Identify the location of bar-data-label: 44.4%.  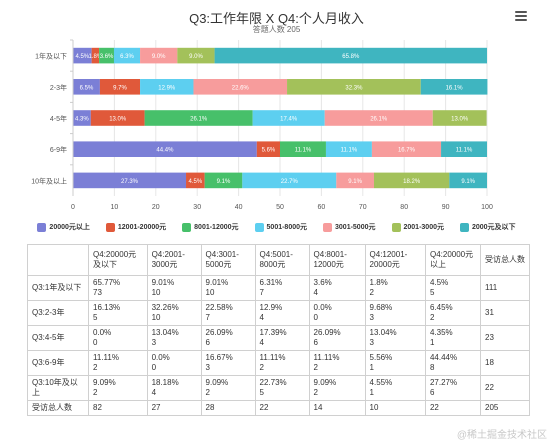
(165, 151).